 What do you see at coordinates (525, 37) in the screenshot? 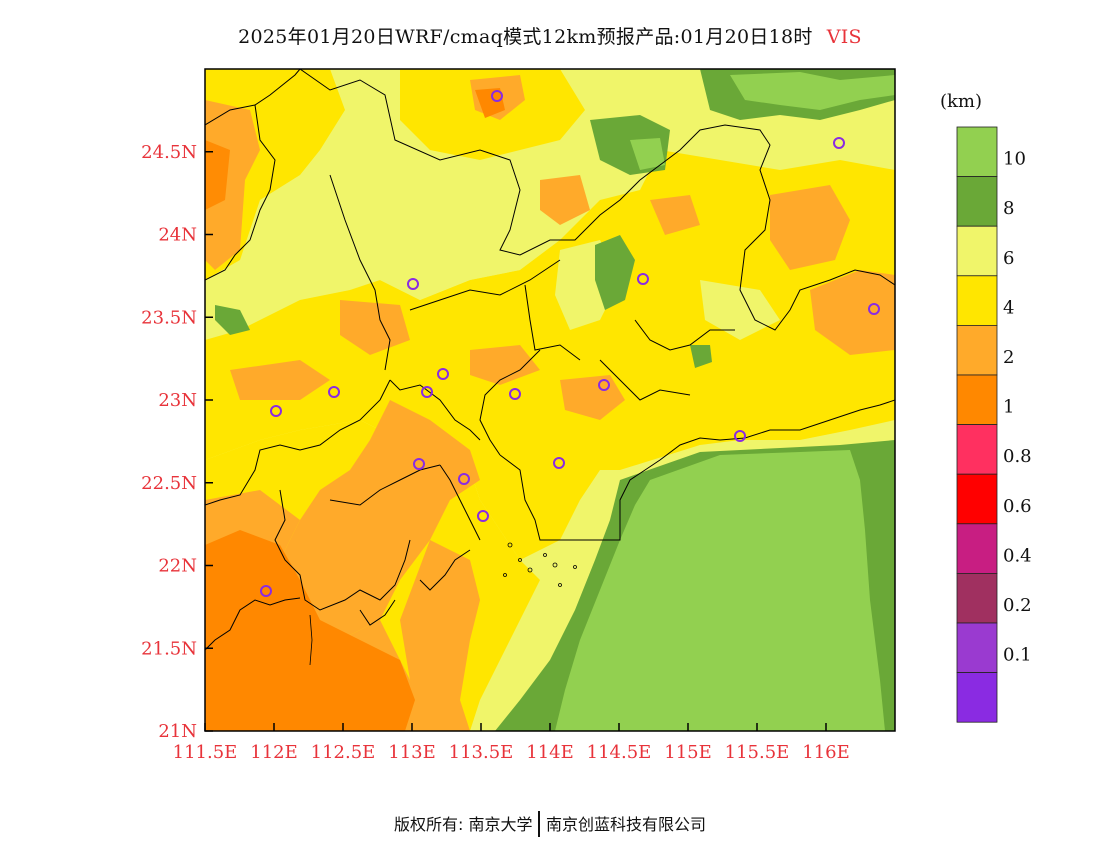
I see `title-main: 2025年01月20日WRF/cmaq模式12km预报产品:01月20日18时` at bounding box center [525, 37].